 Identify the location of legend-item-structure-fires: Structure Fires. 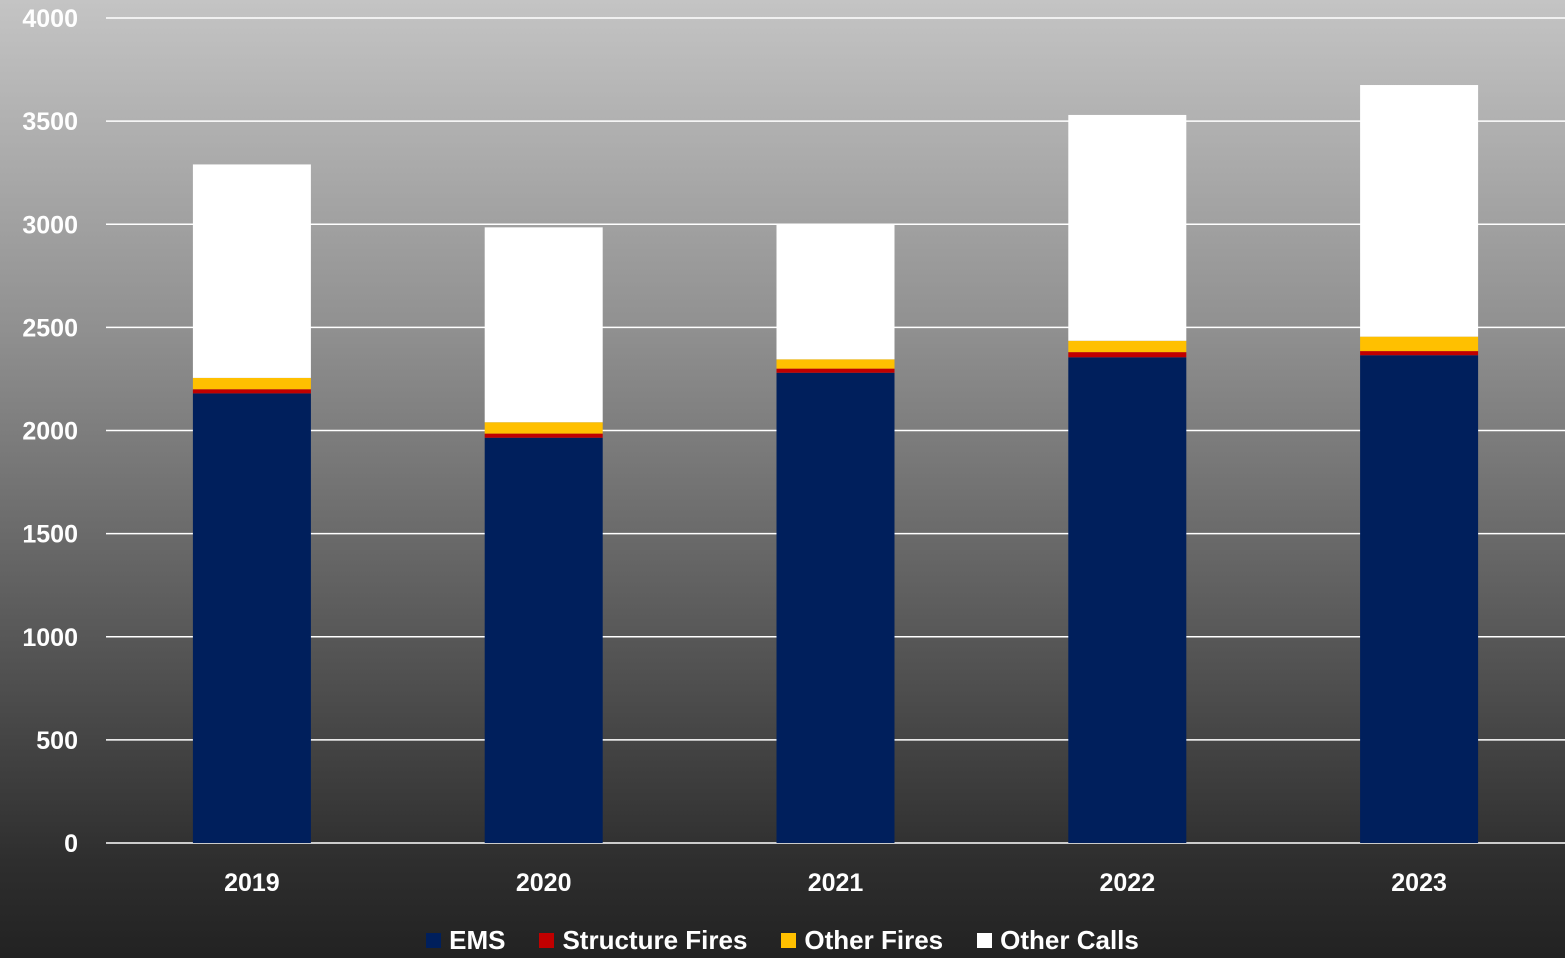
(643, 940).